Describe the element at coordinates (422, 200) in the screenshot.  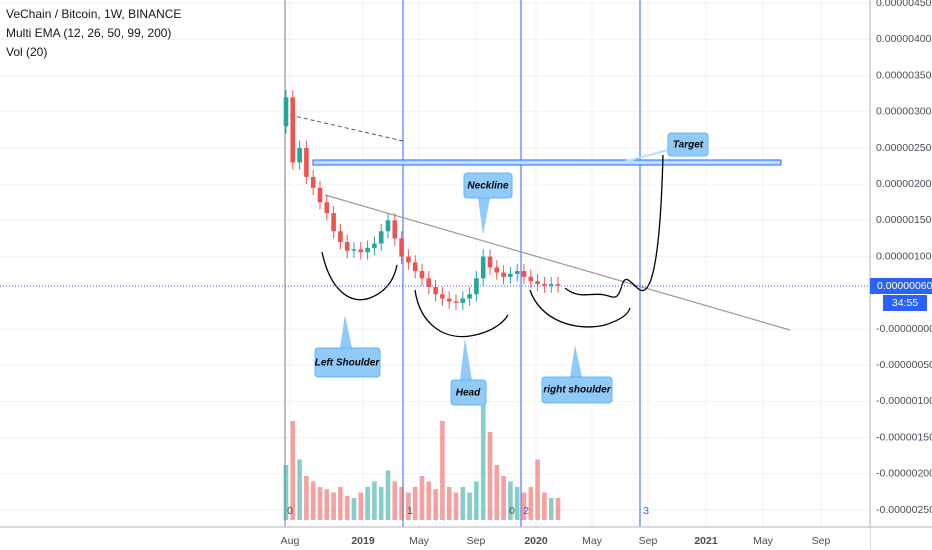
I see `candles` at that location.